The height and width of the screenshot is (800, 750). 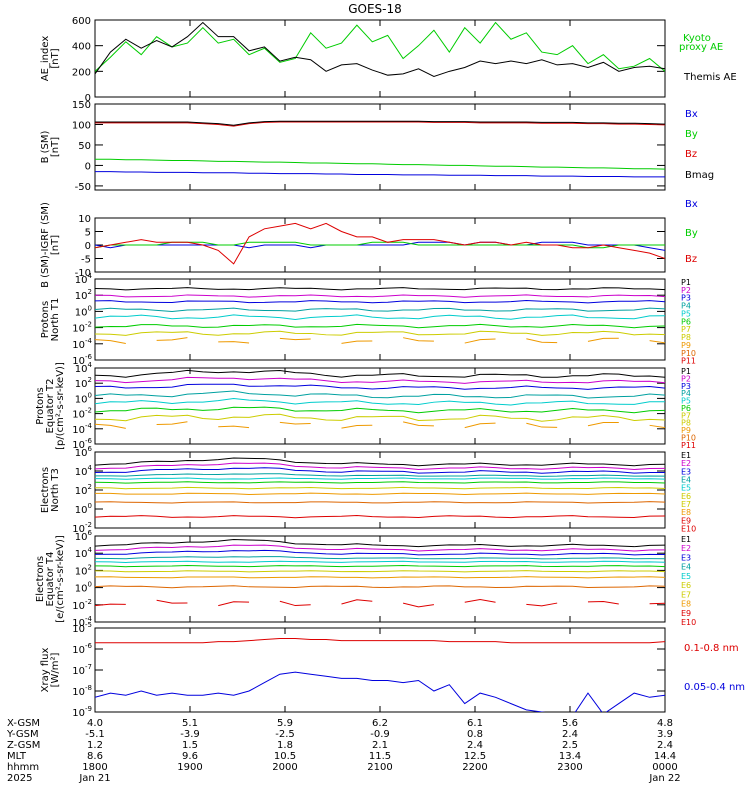 I want to click on y-tick-label: 10⁰, so click(x=83, y=588).